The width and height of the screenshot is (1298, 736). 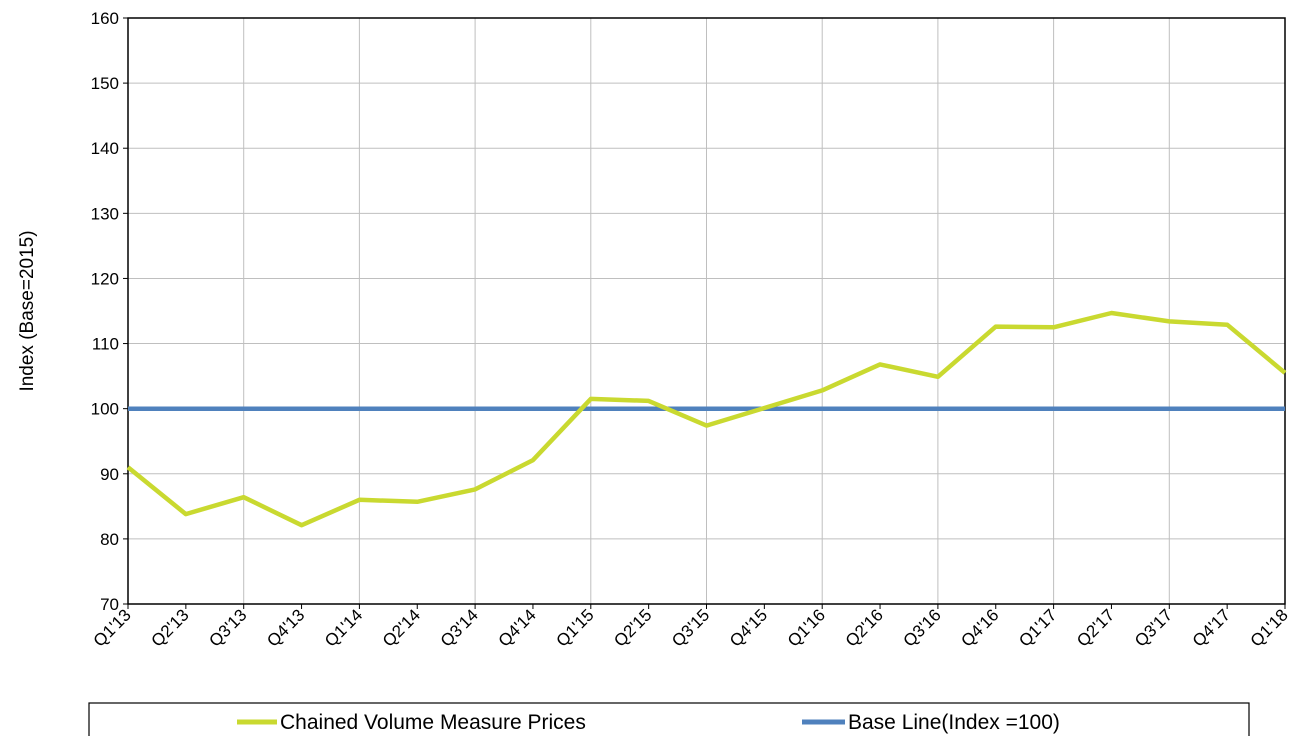 What do you see at coordinates (922, 627) in the screenshot?
I see `x-tick-label: Q3'16` at bounding box center [922, 627].